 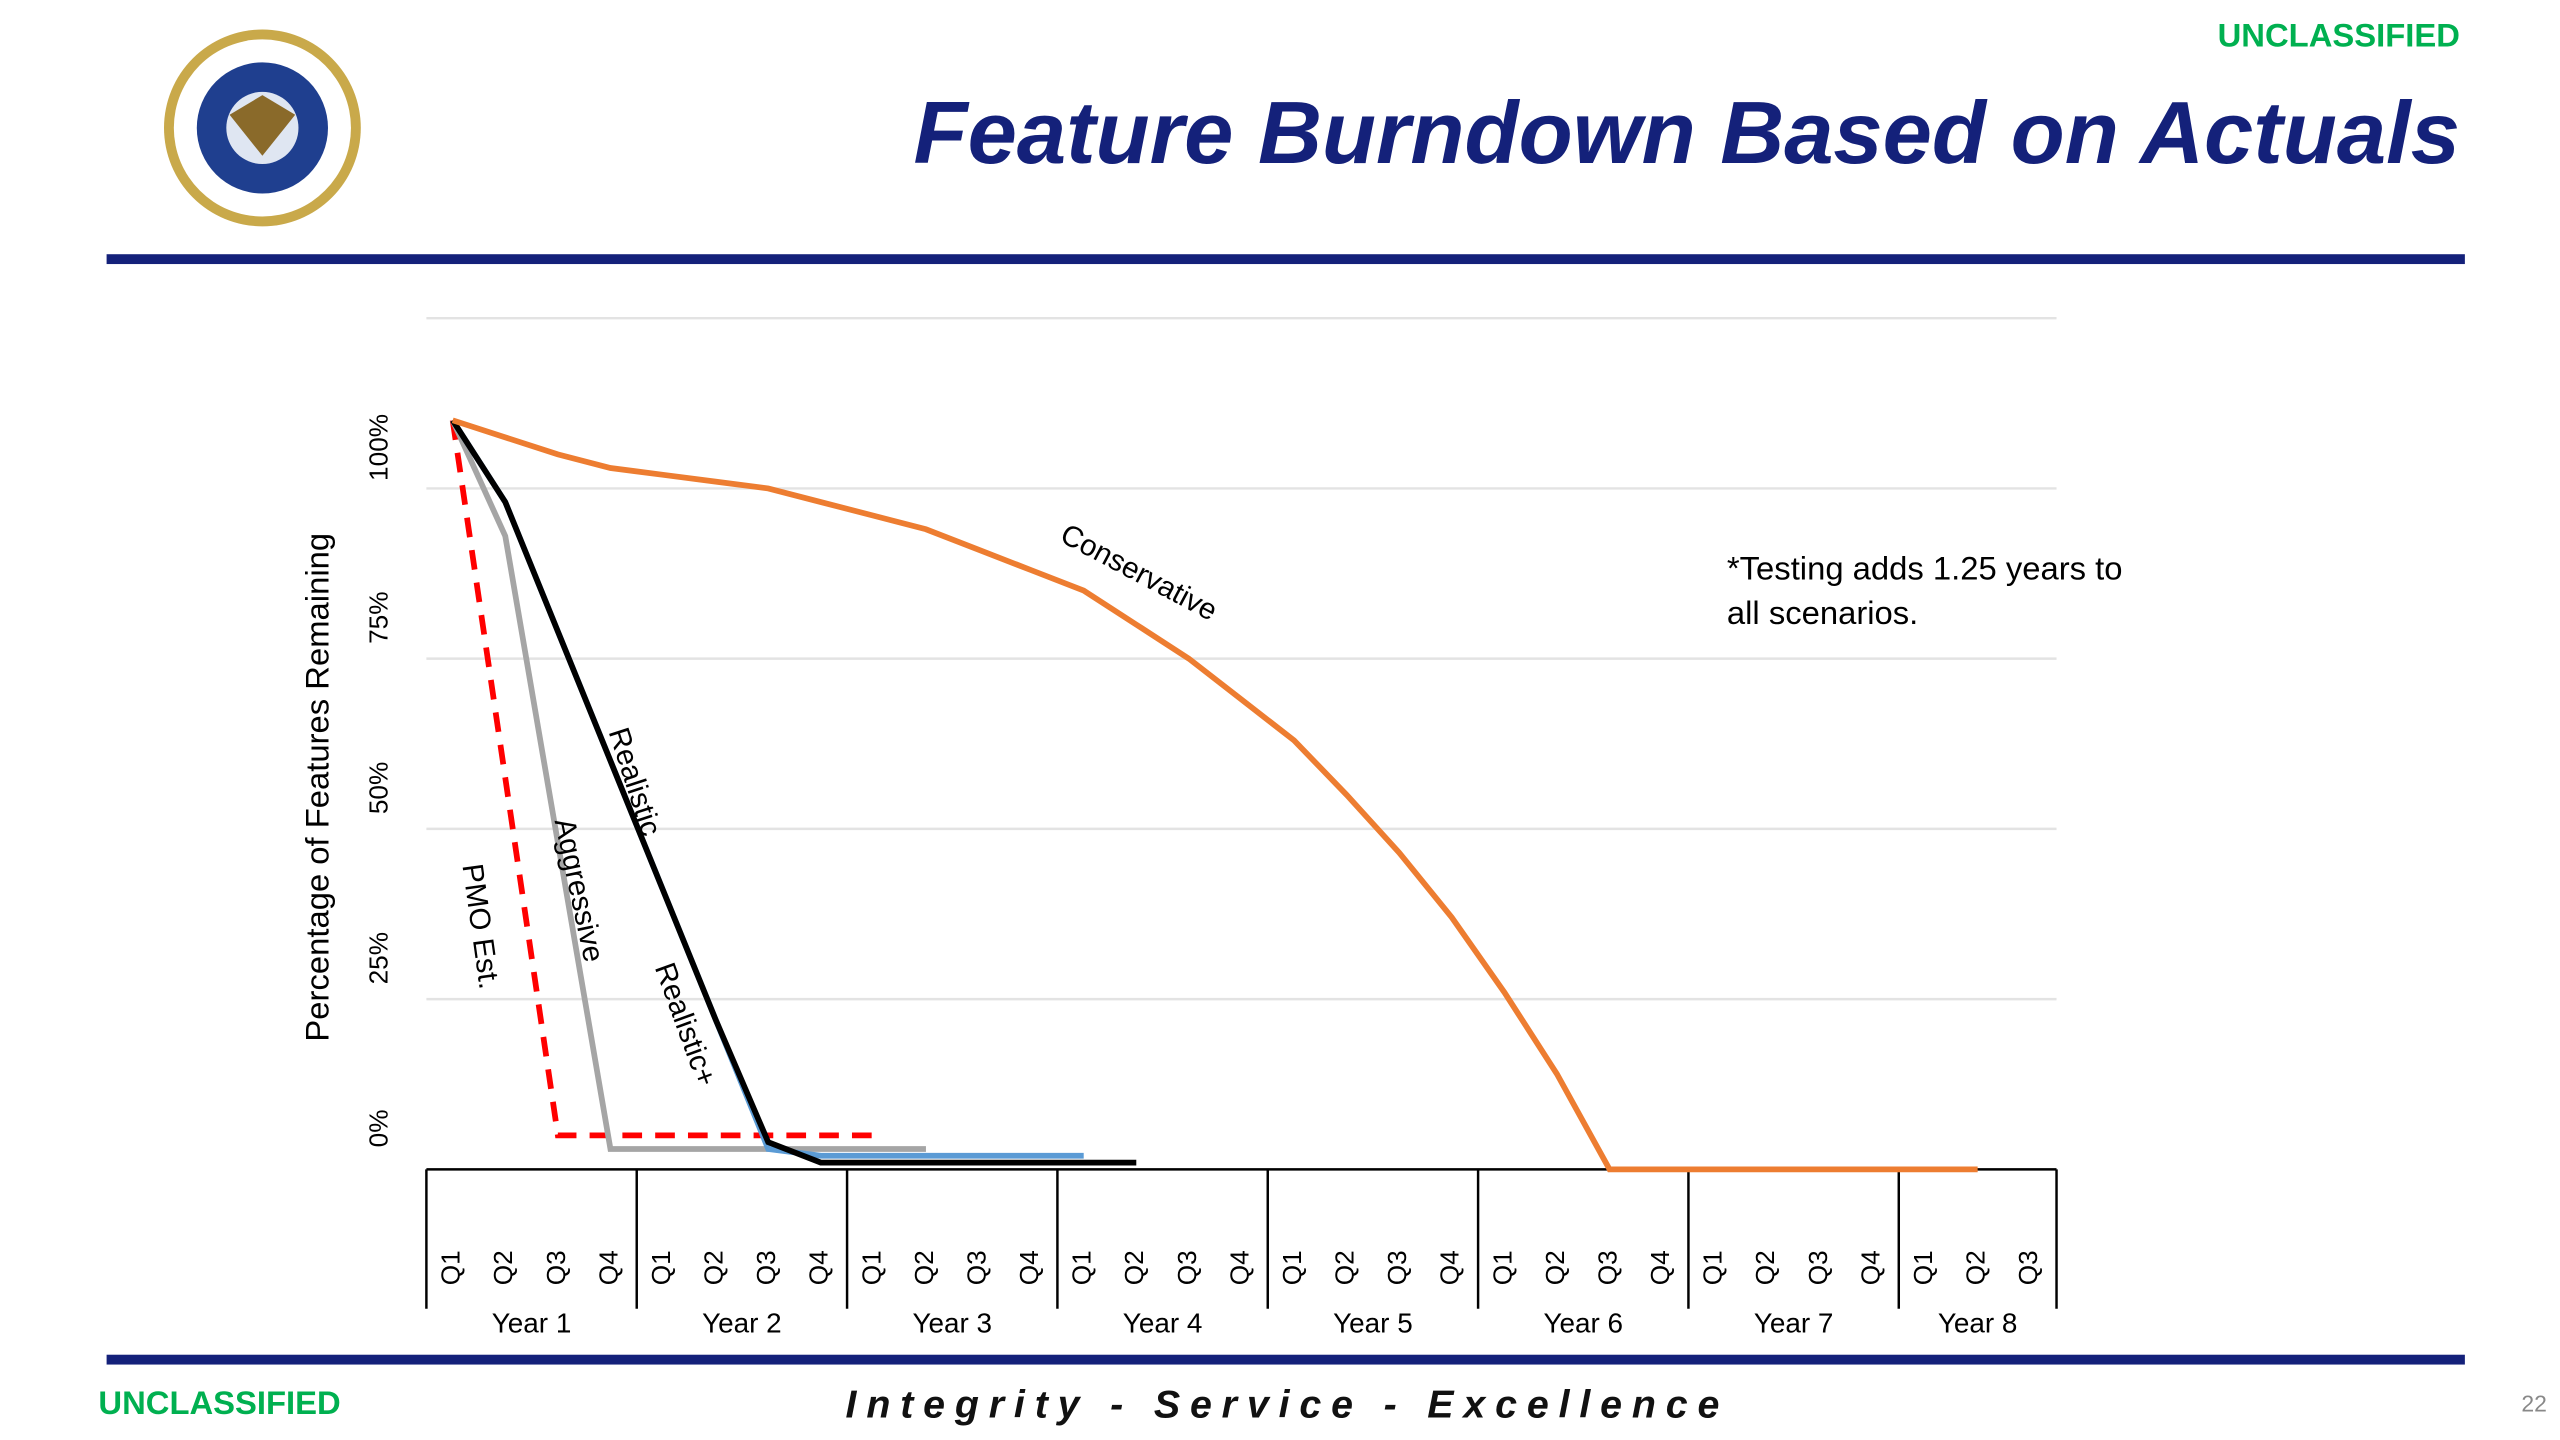 I want to click on y-tick-label: 0%, so click(x=378, y=1128).